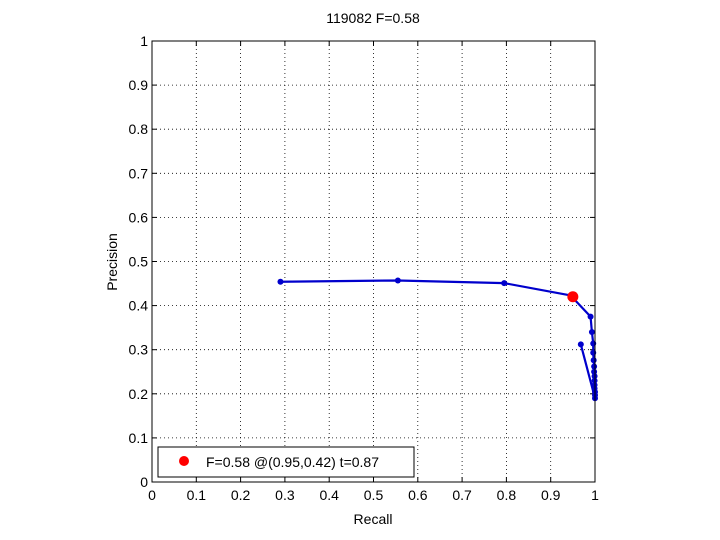 This screenshot has height=540, width=720. I want to click on x-tick-label: 1, so click(595, 495).